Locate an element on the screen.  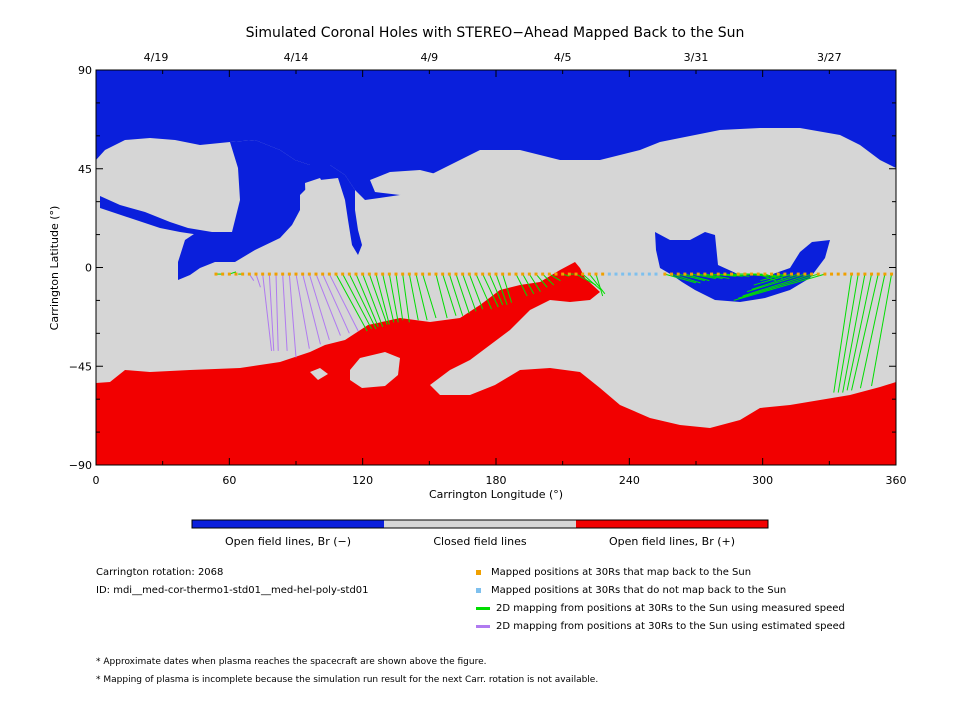
y-axis-label: Carrington Latitude (°) is located at coordinates (54, 268).